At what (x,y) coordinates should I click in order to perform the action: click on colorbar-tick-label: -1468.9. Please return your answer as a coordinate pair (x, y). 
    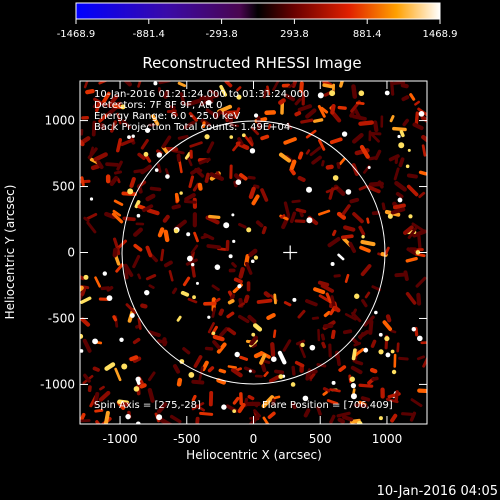
    Looking at the image, I should click on (76, 34).